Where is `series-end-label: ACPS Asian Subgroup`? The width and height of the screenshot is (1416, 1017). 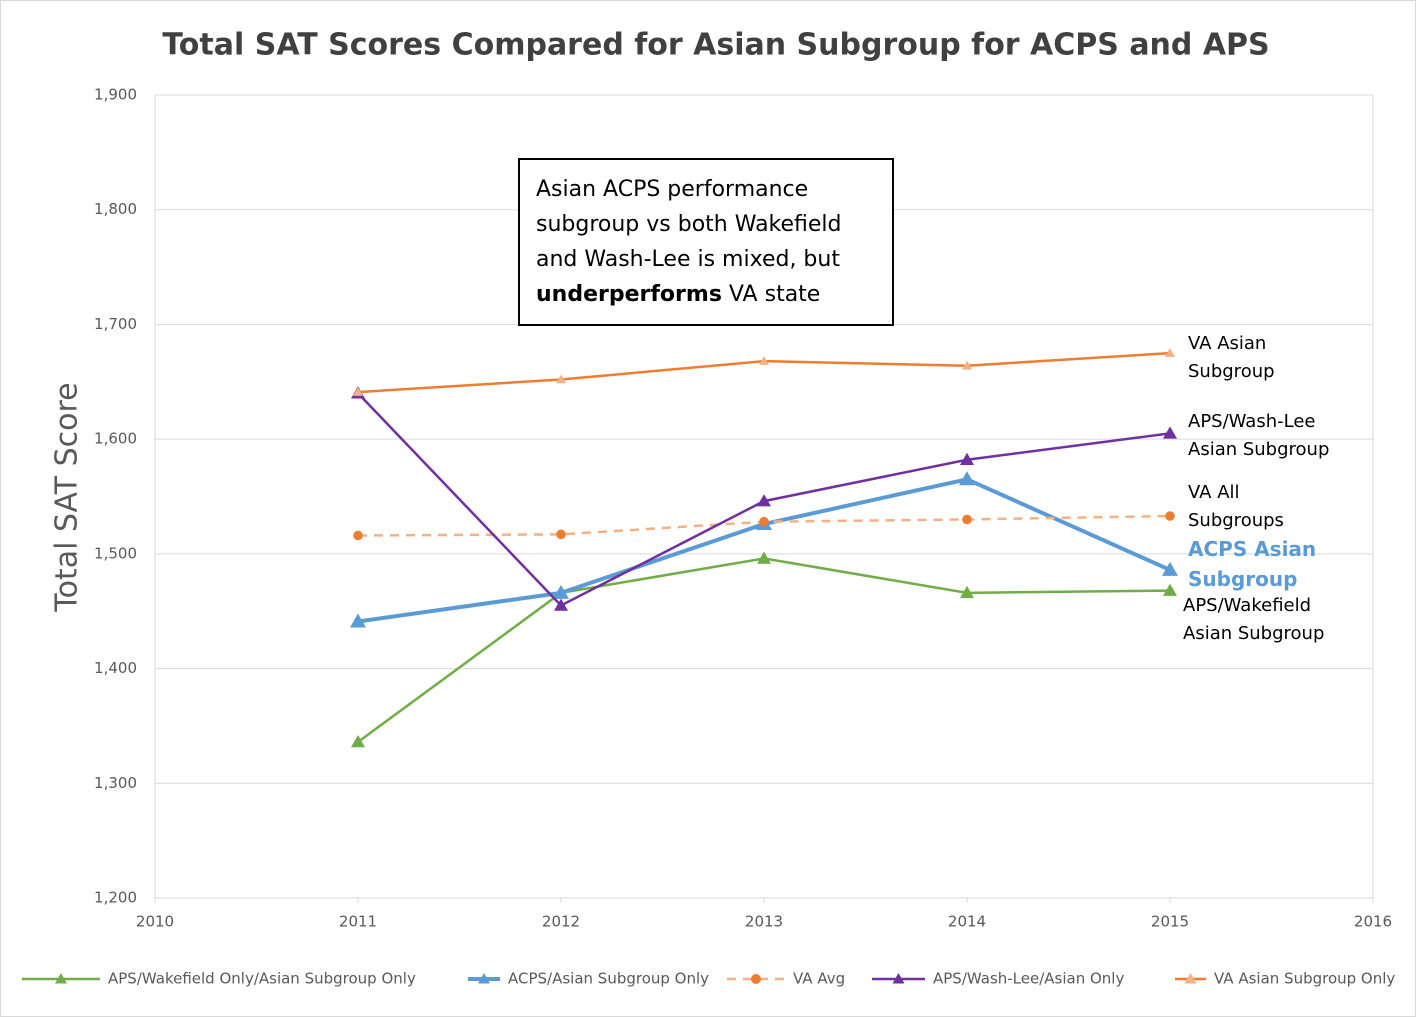
series-end-label: ACPS Asian Subgroup is located at coordinates (1252, 564).